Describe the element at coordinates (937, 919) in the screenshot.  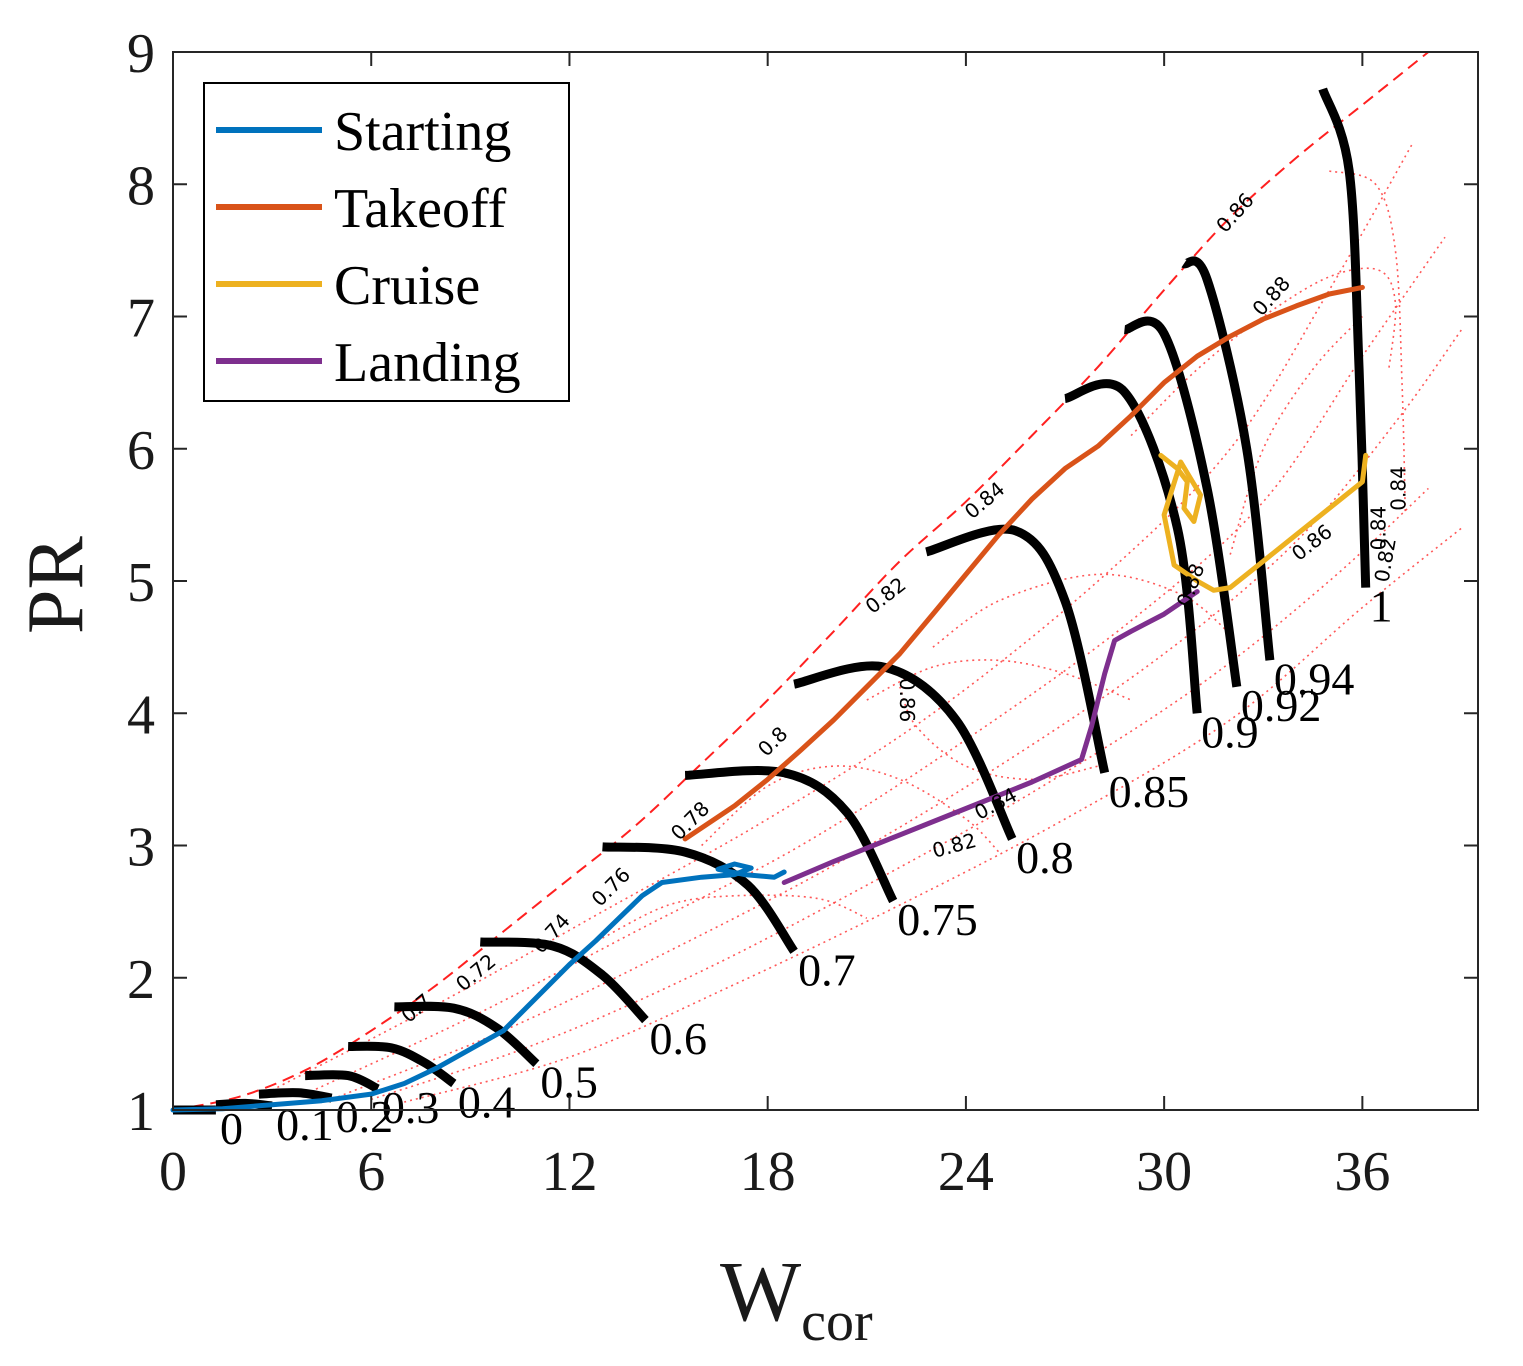
I see `speed-line-label: 0.75` at that location.